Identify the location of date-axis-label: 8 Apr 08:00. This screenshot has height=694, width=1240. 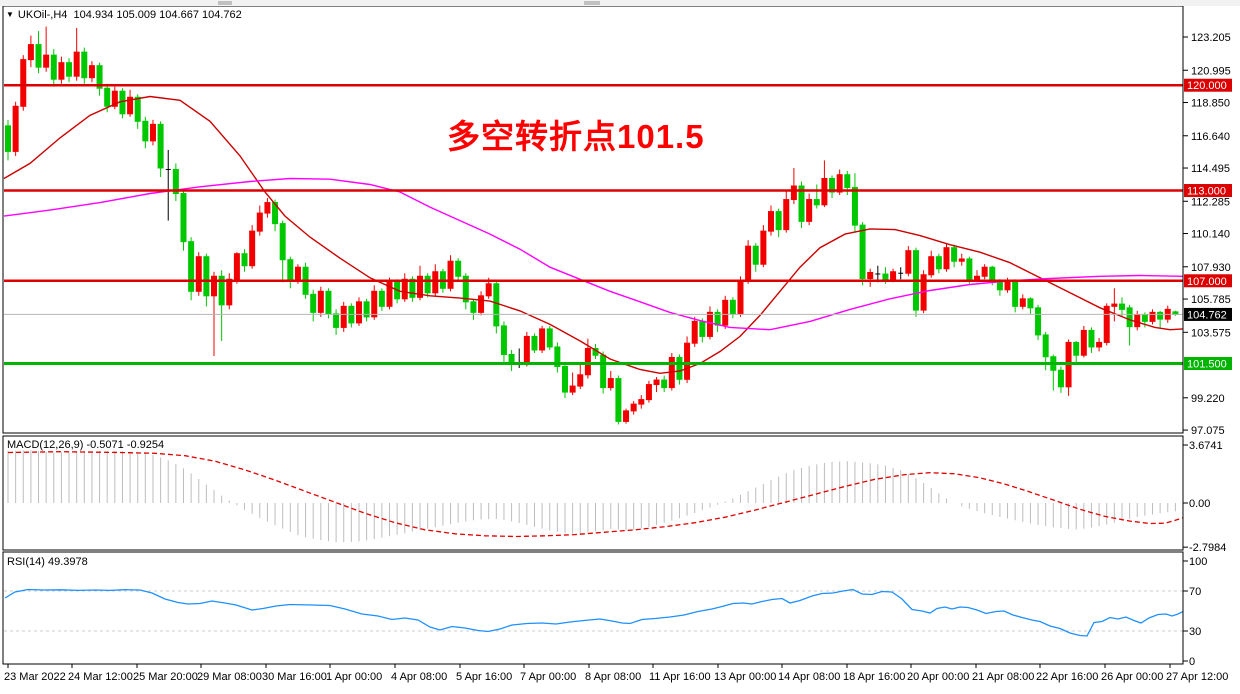
(613, 677).